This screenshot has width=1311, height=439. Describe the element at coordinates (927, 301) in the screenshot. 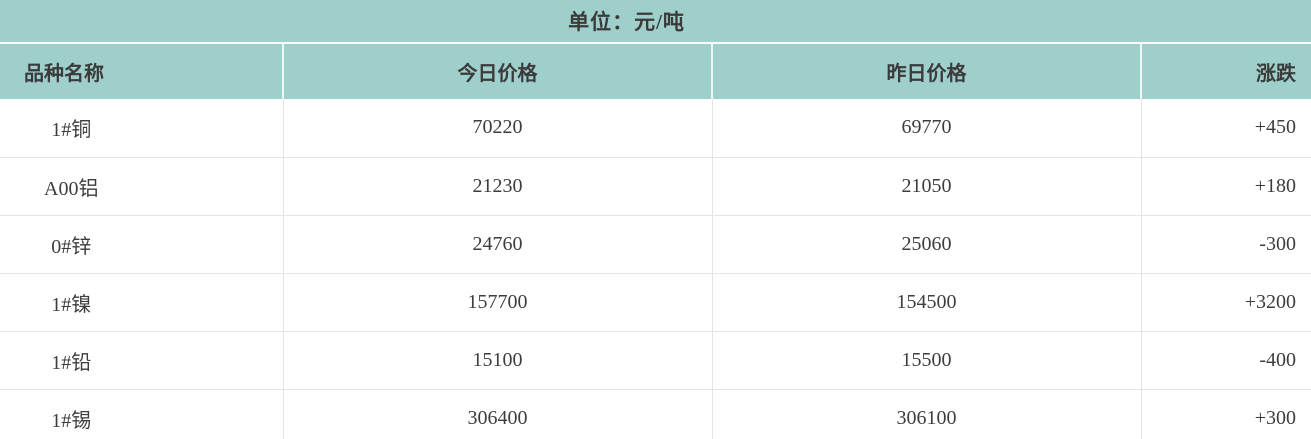

I see `cell-yesterday-price: 154500` at that location.